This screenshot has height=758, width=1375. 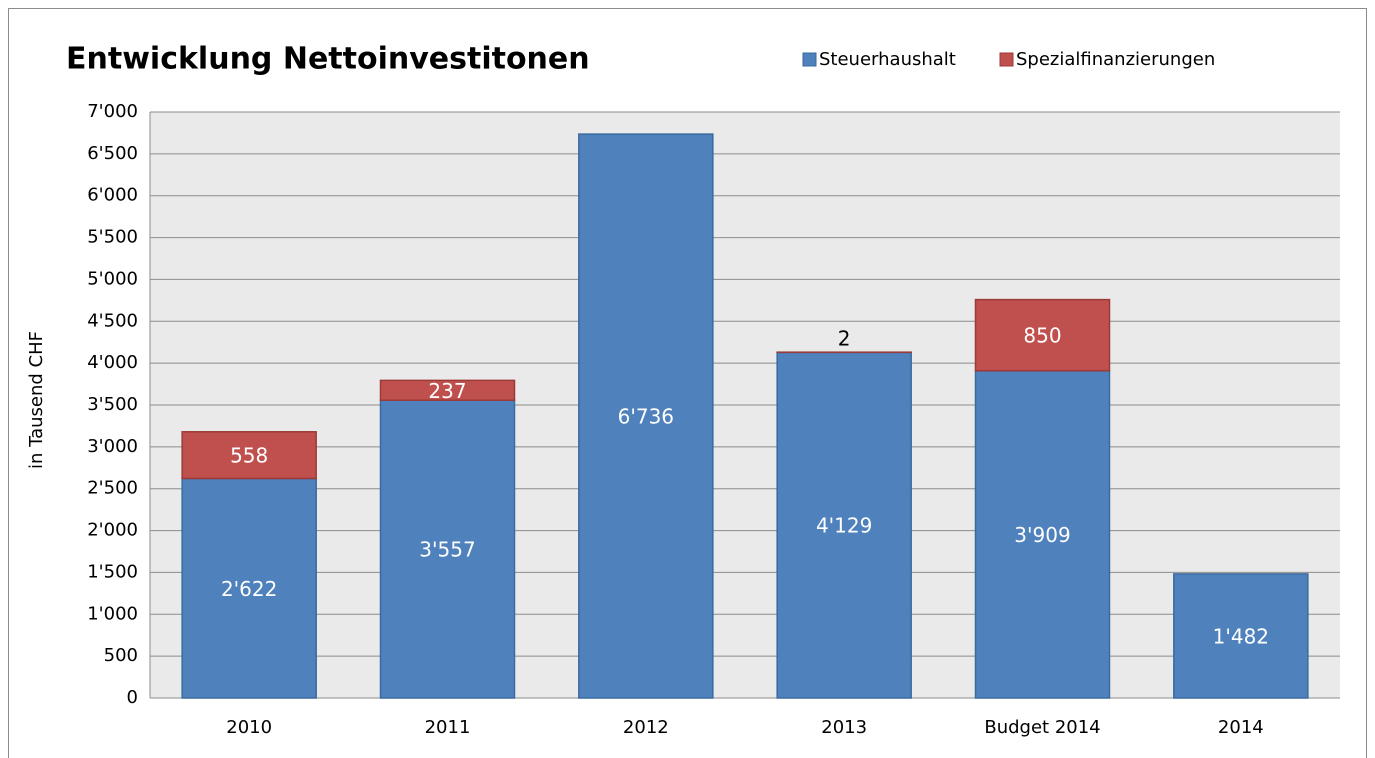 I want to click on data-label: 1'482, so click(x=1241, y=636).